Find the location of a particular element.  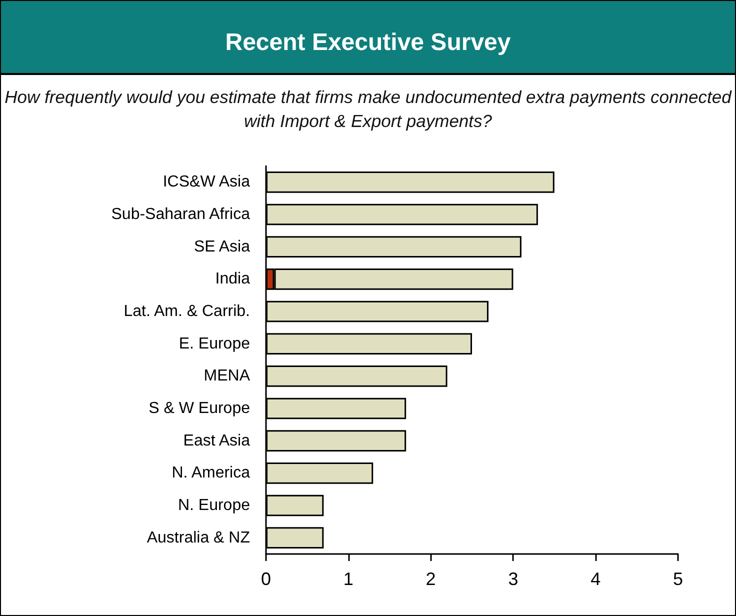

y-tick-label: ICS&W Asia is located at coordinates (206, 182).